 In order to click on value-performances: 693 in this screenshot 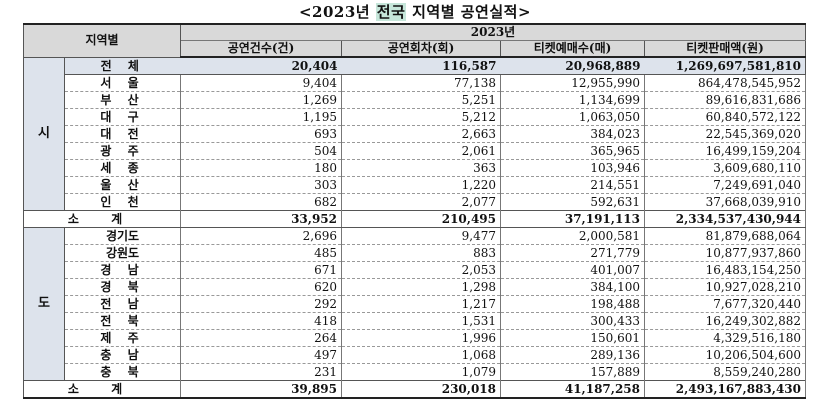, I will do `click(261, 134)`.